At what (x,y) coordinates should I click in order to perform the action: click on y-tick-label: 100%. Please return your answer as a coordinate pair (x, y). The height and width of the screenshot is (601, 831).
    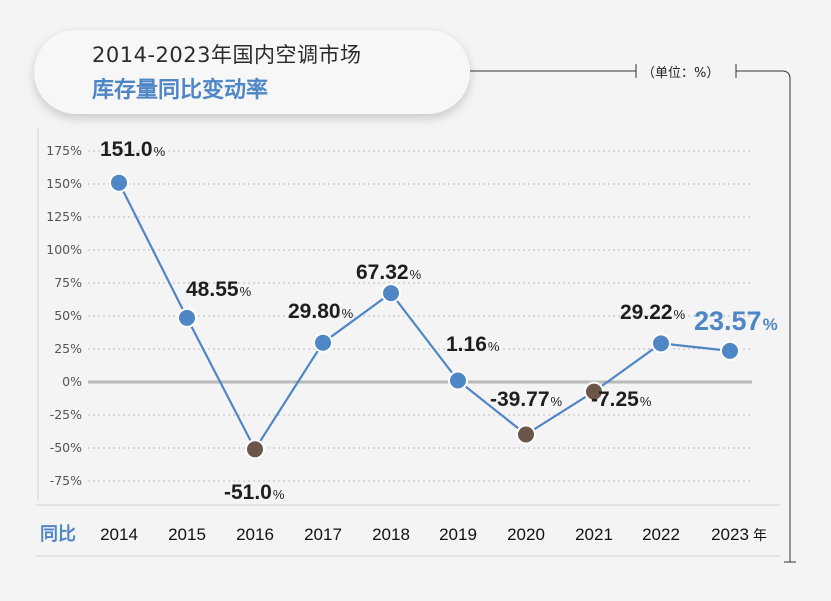
    Looking at the image, I should click on (64, 249).